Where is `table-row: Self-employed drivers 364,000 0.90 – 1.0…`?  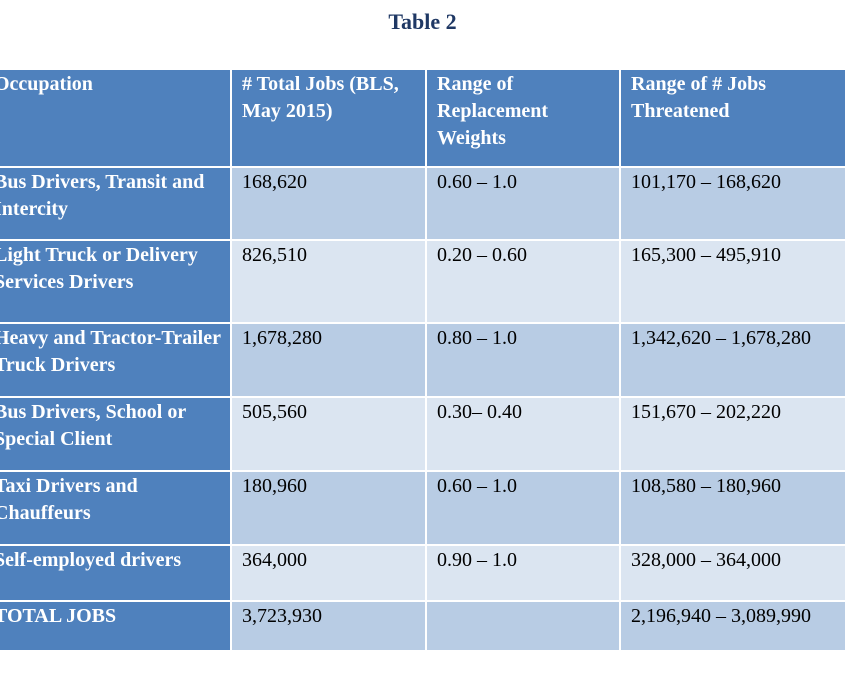
table-row: Self-employed drivers 364,000 0.90 – 1.0… is located at coordinates (422, 573).